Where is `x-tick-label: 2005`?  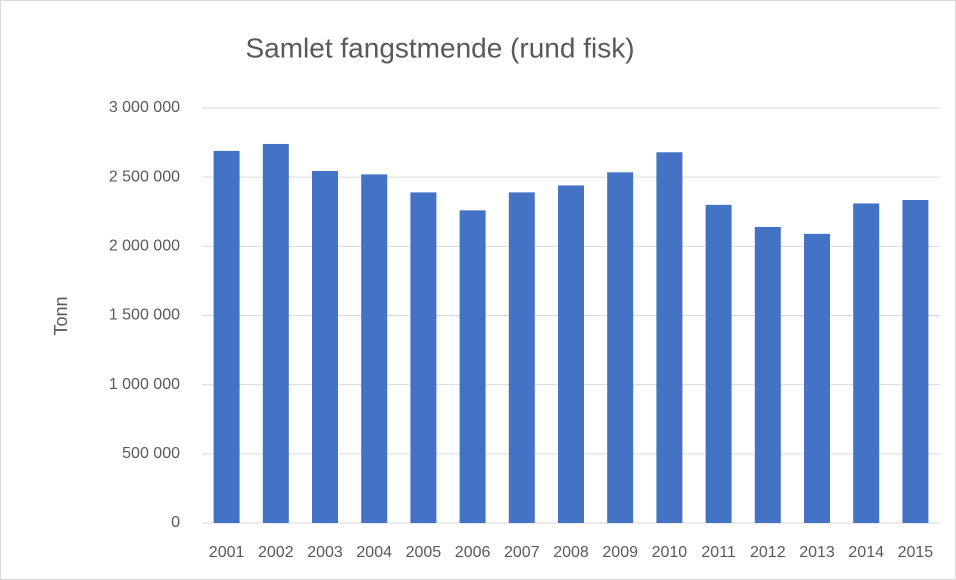
x-tick-label: 2005 is located at coordinates (424, 552).